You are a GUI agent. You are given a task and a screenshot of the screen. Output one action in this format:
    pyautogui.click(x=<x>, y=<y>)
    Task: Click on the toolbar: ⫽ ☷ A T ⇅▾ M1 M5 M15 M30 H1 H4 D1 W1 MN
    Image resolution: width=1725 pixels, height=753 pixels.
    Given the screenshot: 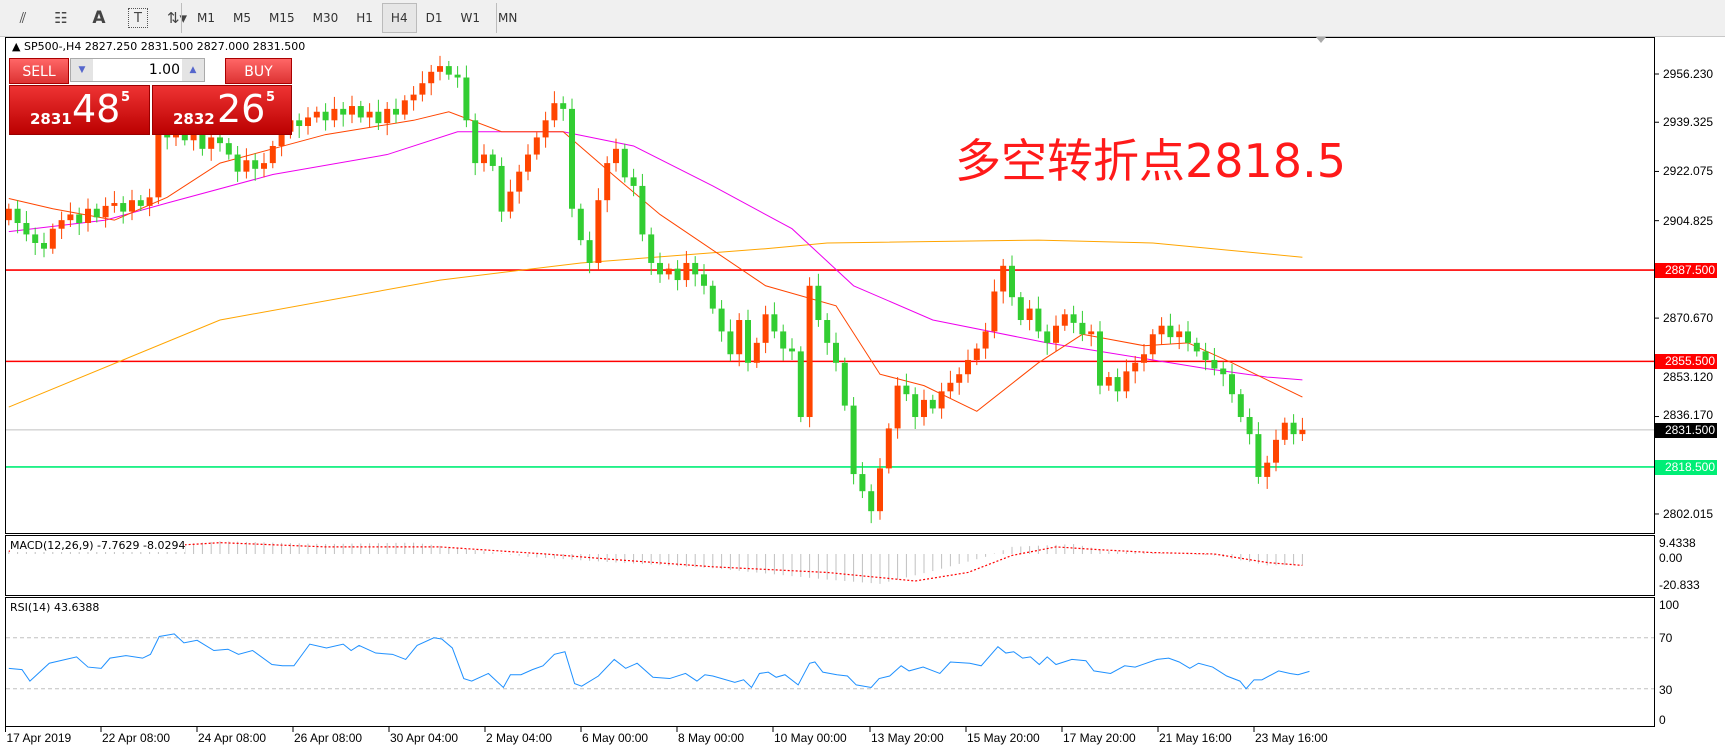 What is the action you would take?
    pyautogui.click(x=862, y=18)
    